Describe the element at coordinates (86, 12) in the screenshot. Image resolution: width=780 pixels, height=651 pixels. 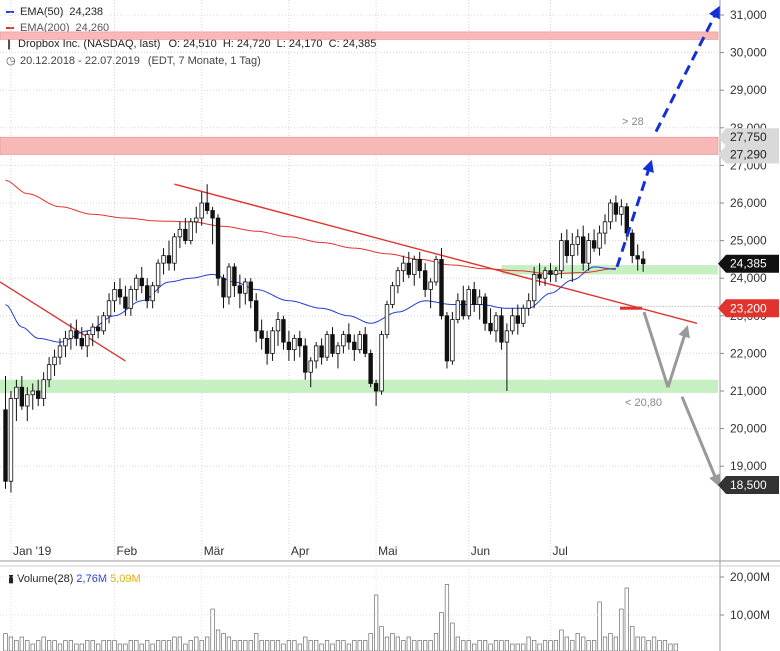
I see `ema50-value: 24,238` at that location.